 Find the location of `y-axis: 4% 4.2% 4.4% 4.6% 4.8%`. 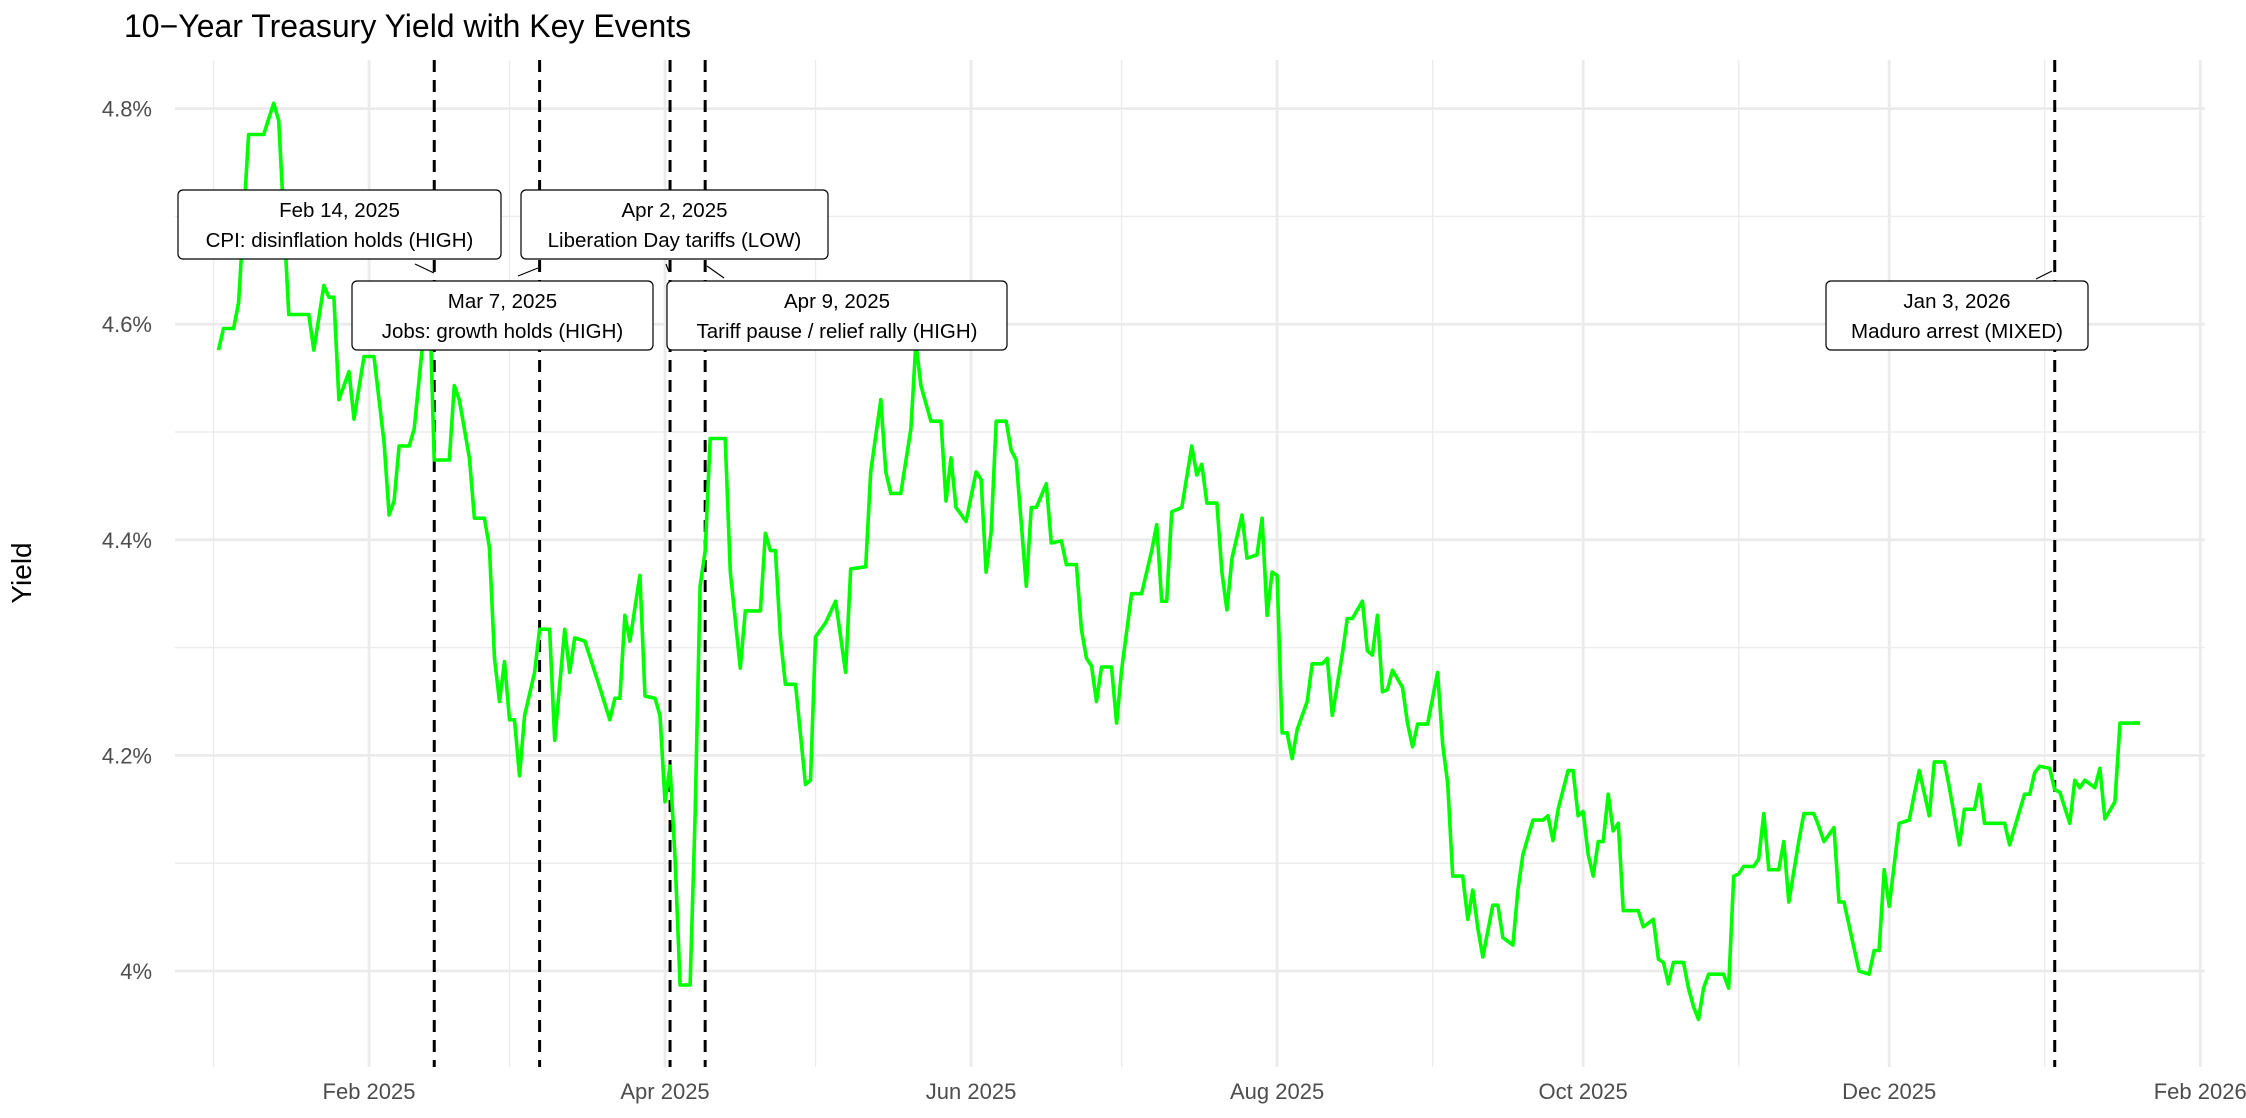

y-axis: 4% 4.2% 4.4% 4.6% 4.8% is located at coordinates (127, 540).